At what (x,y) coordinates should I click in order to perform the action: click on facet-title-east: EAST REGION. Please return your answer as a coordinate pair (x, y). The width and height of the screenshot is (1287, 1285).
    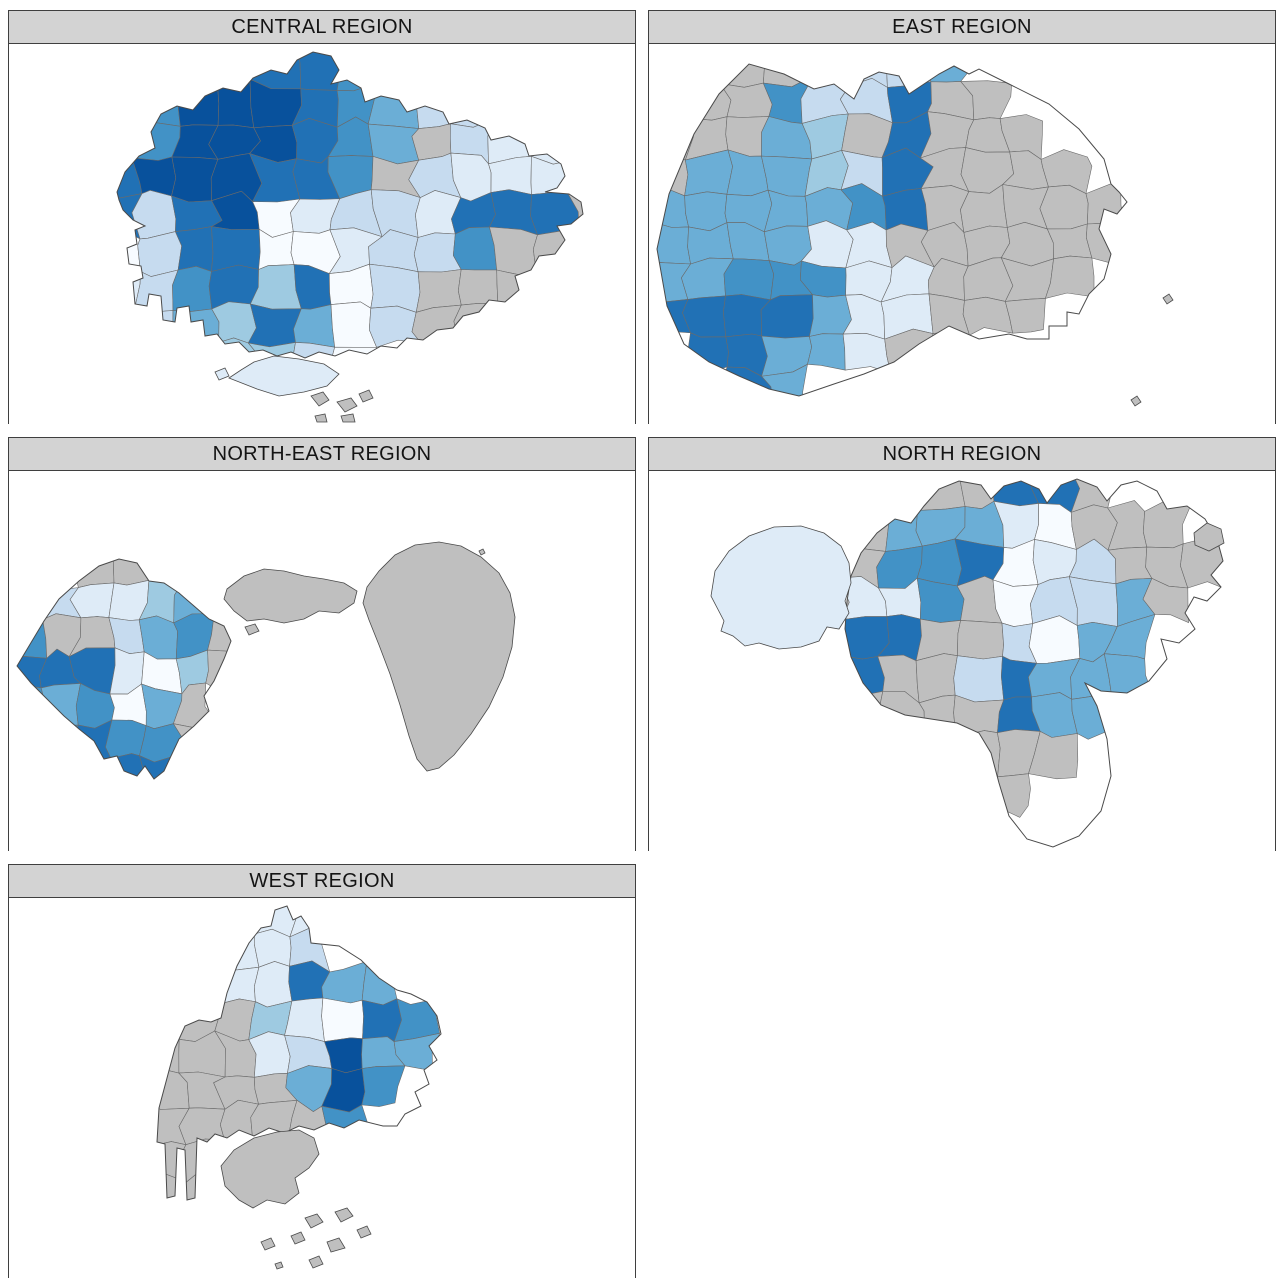
    Looking at the image, I should click on (962, 27).